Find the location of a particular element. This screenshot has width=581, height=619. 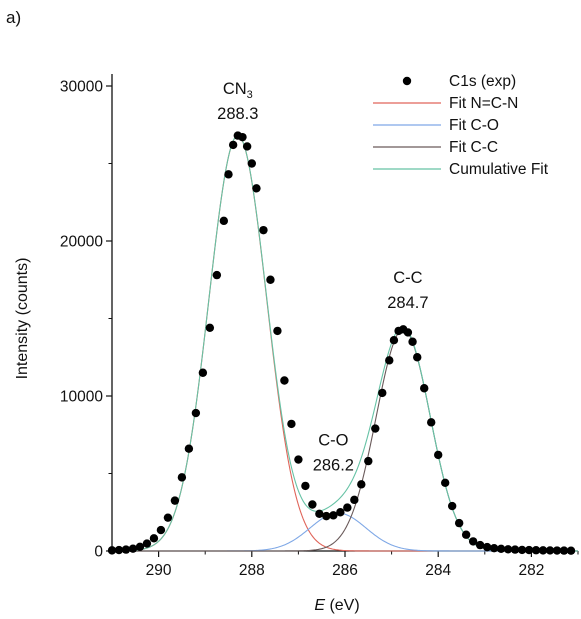

legend-item-fit-ncn-label: Fit N=C-N is located at coordinates (483, 103).